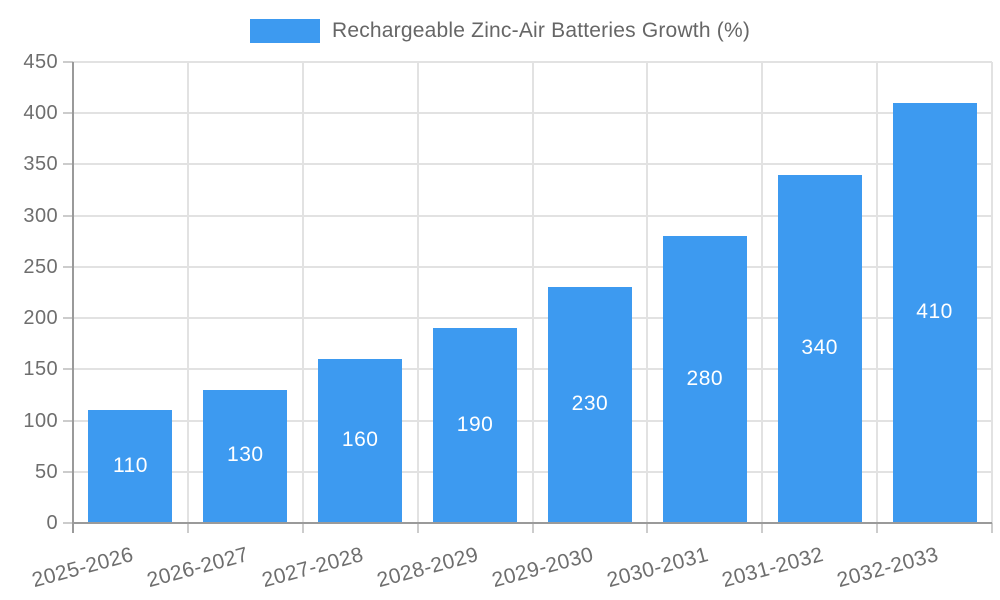 Image resolution: width=1000 pixels, height=600 pixels. What do you see at coordinates (73, 297) in the screenshot?
I see `y-axis-line` at bounding box center [73, 297].